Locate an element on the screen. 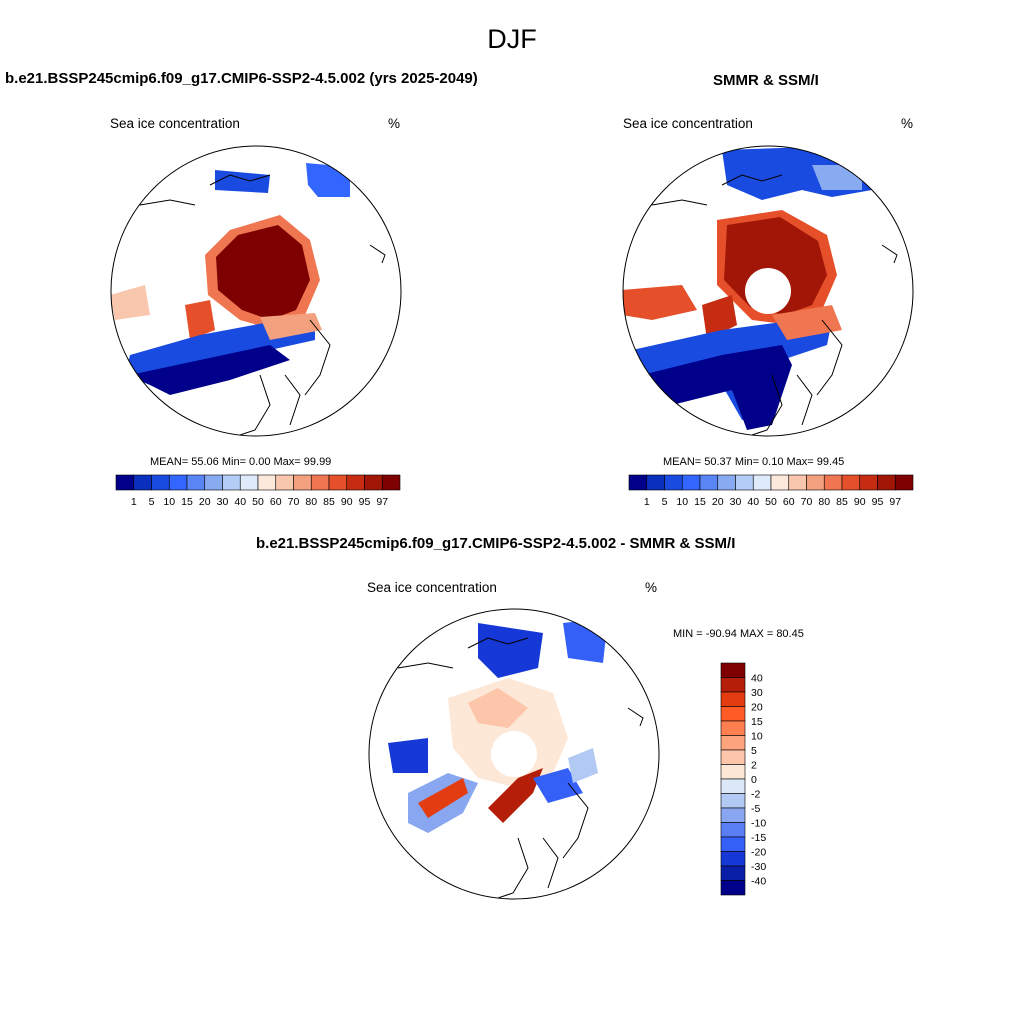  obs-panel-units: % is located at coordinates (907, 123).